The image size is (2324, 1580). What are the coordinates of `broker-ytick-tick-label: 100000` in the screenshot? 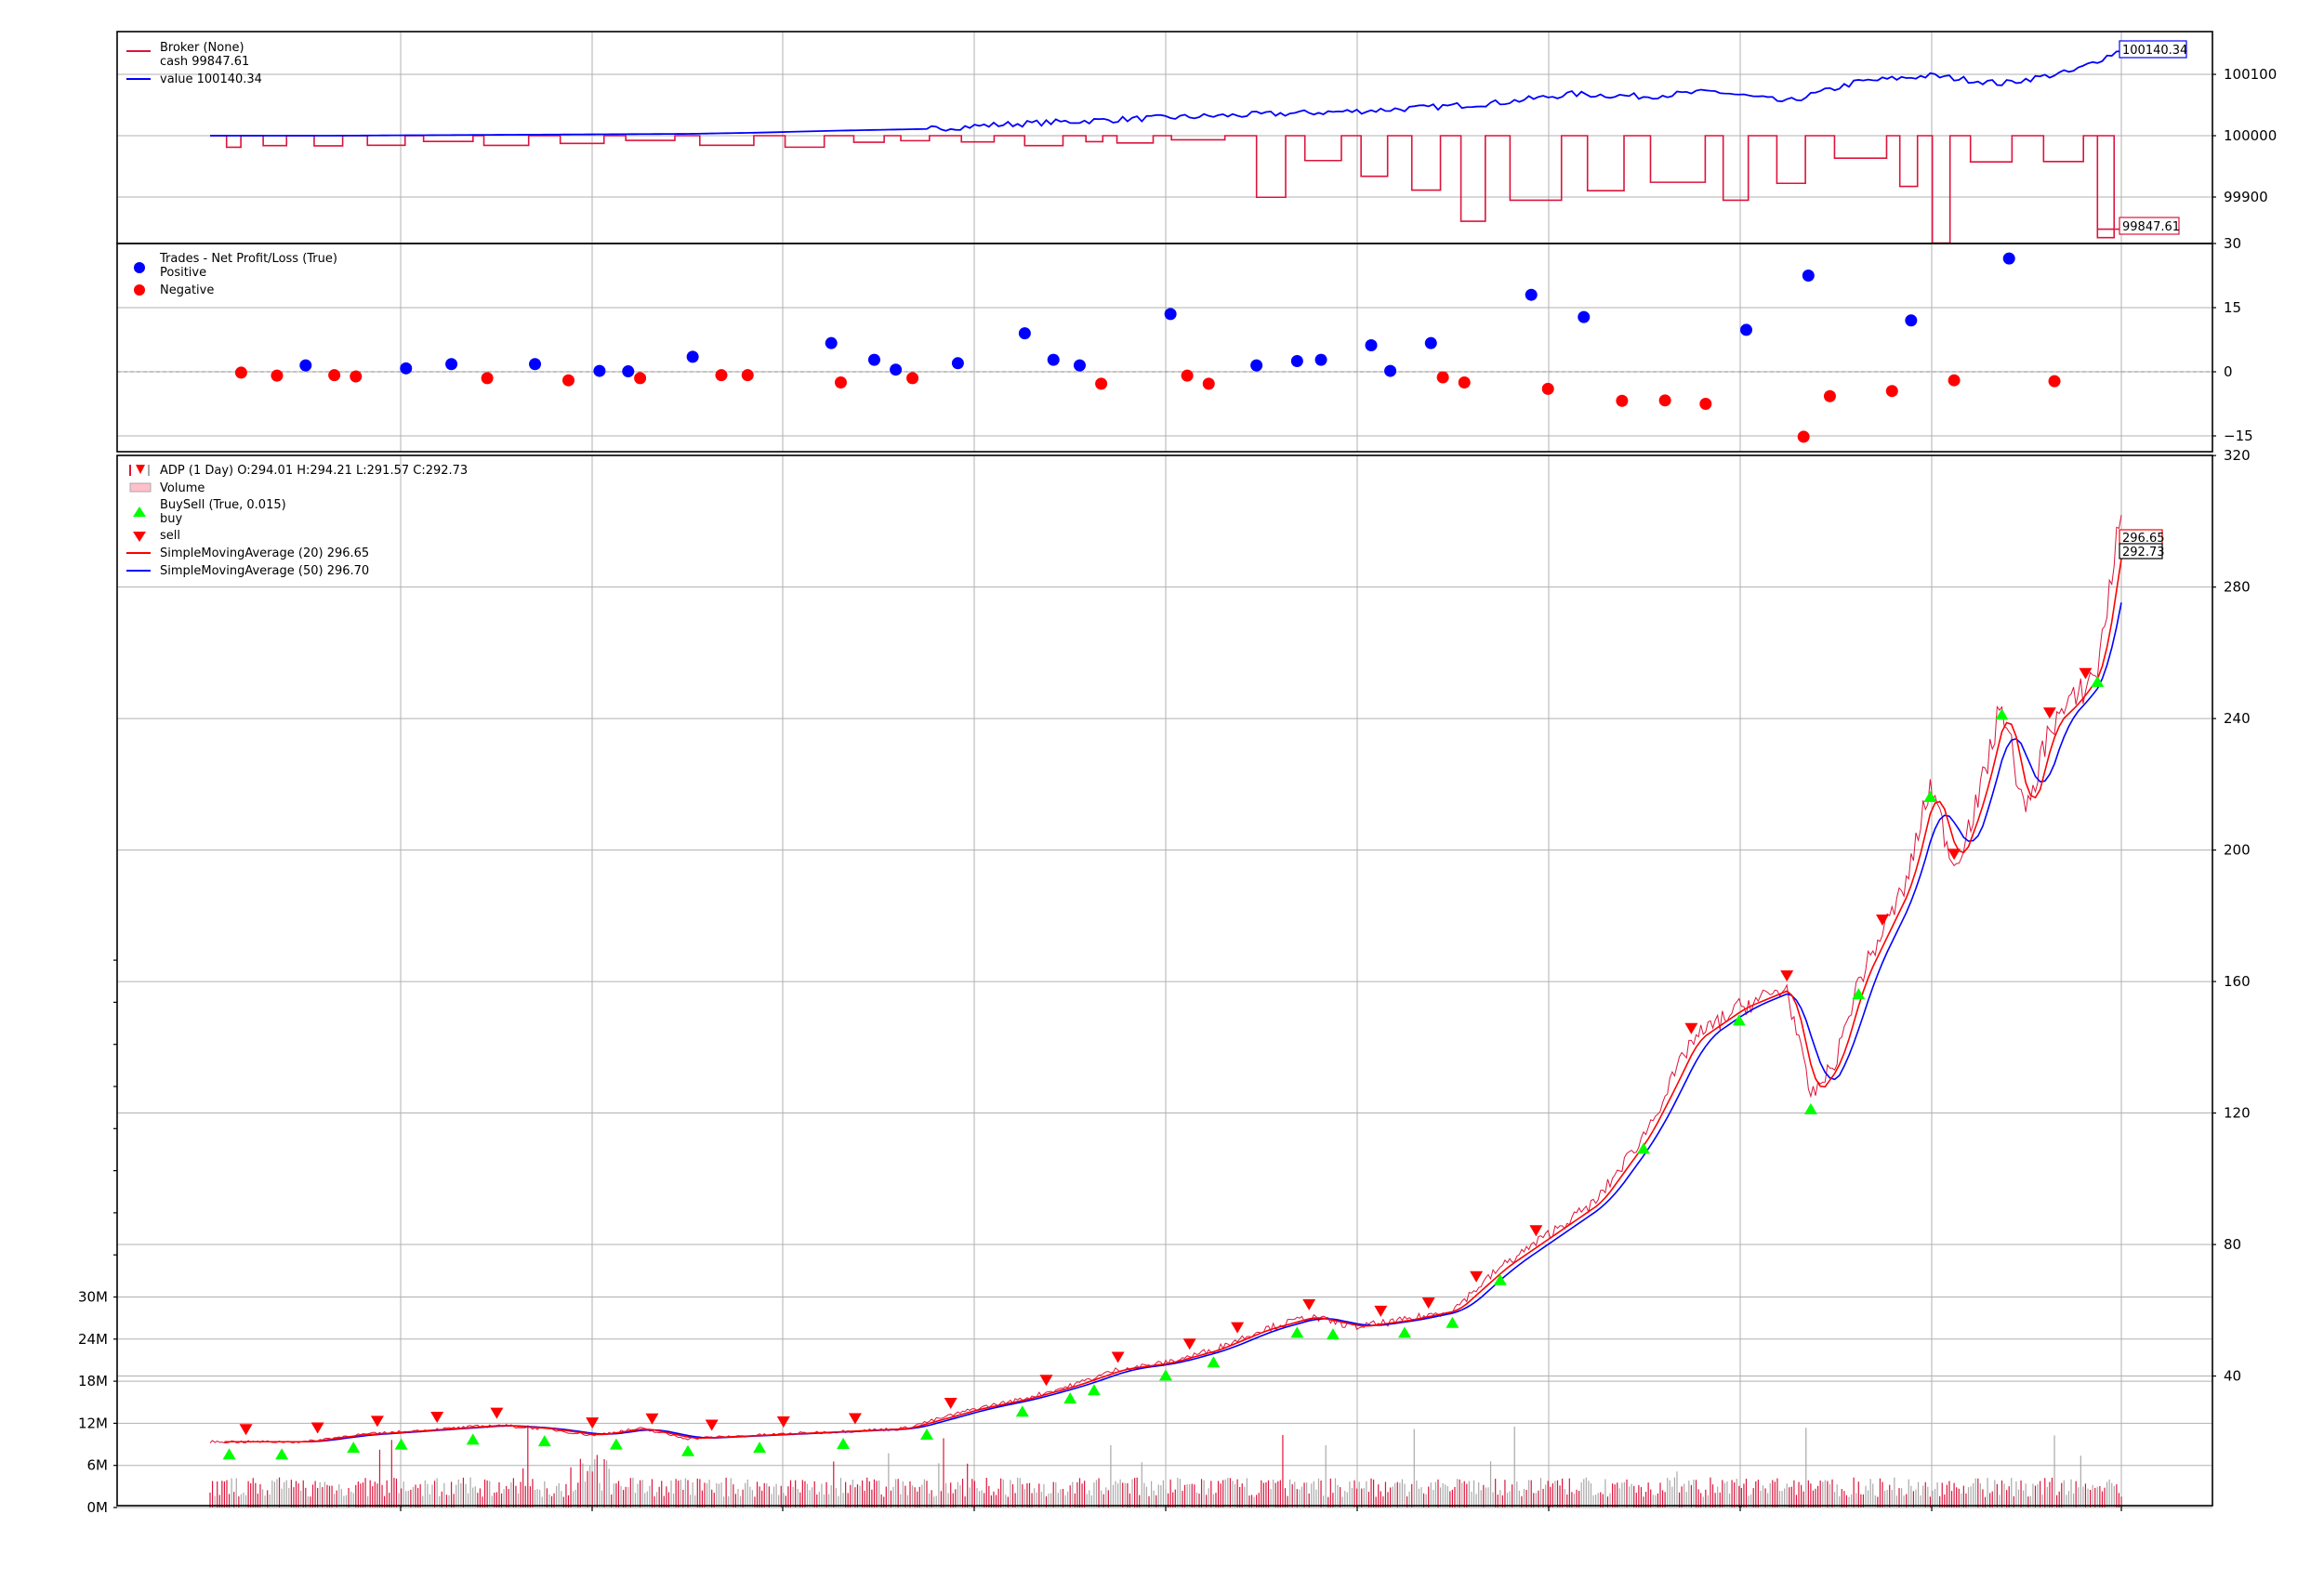 It's located at (2250, 135).